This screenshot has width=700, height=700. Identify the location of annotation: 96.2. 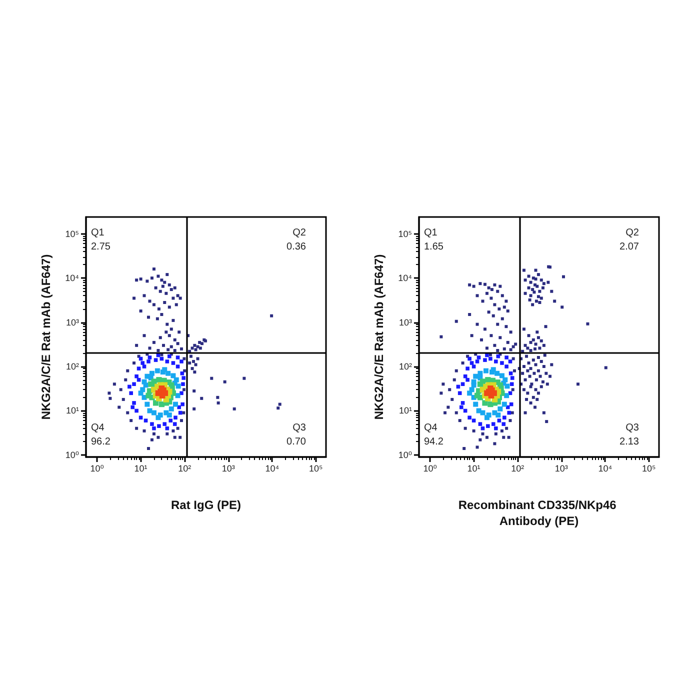
(101, 442).